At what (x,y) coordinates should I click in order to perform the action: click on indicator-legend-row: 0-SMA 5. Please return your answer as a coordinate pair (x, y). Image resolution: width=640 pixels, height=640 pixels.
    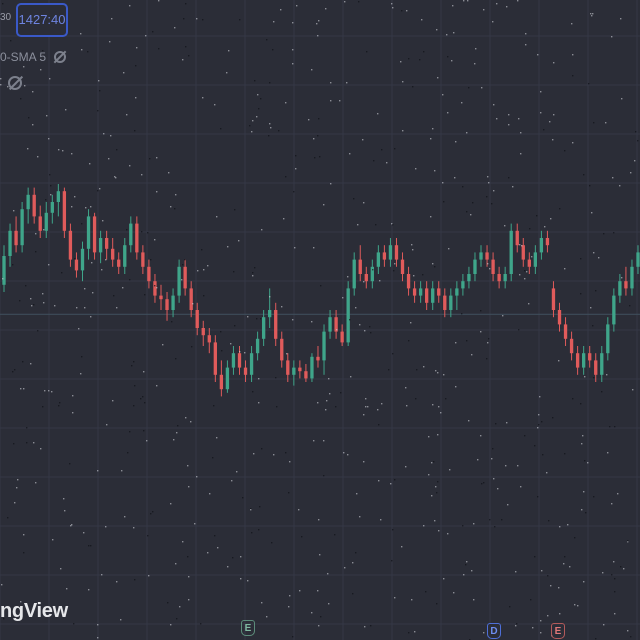
    Looking at the image, I should click on (33, 57).